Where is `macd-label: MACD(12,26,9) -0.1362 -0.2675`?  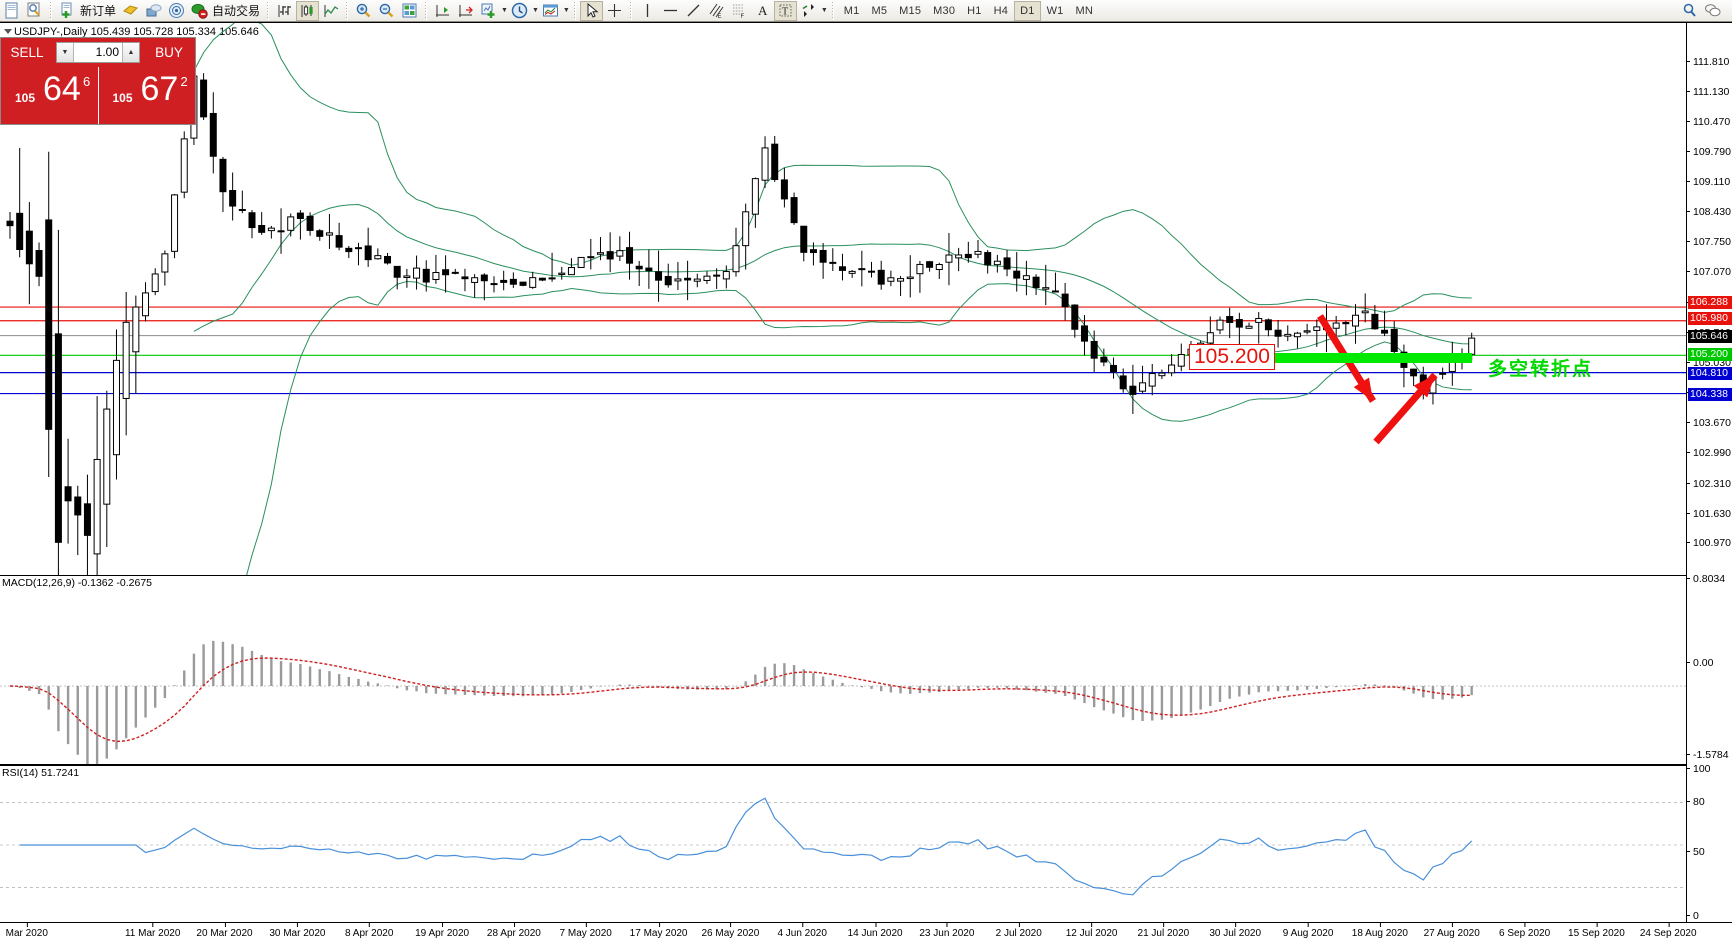 macd-label: MACD(12,26,9) -0.1362 -0.2675 is located at coordinates (77, 583).